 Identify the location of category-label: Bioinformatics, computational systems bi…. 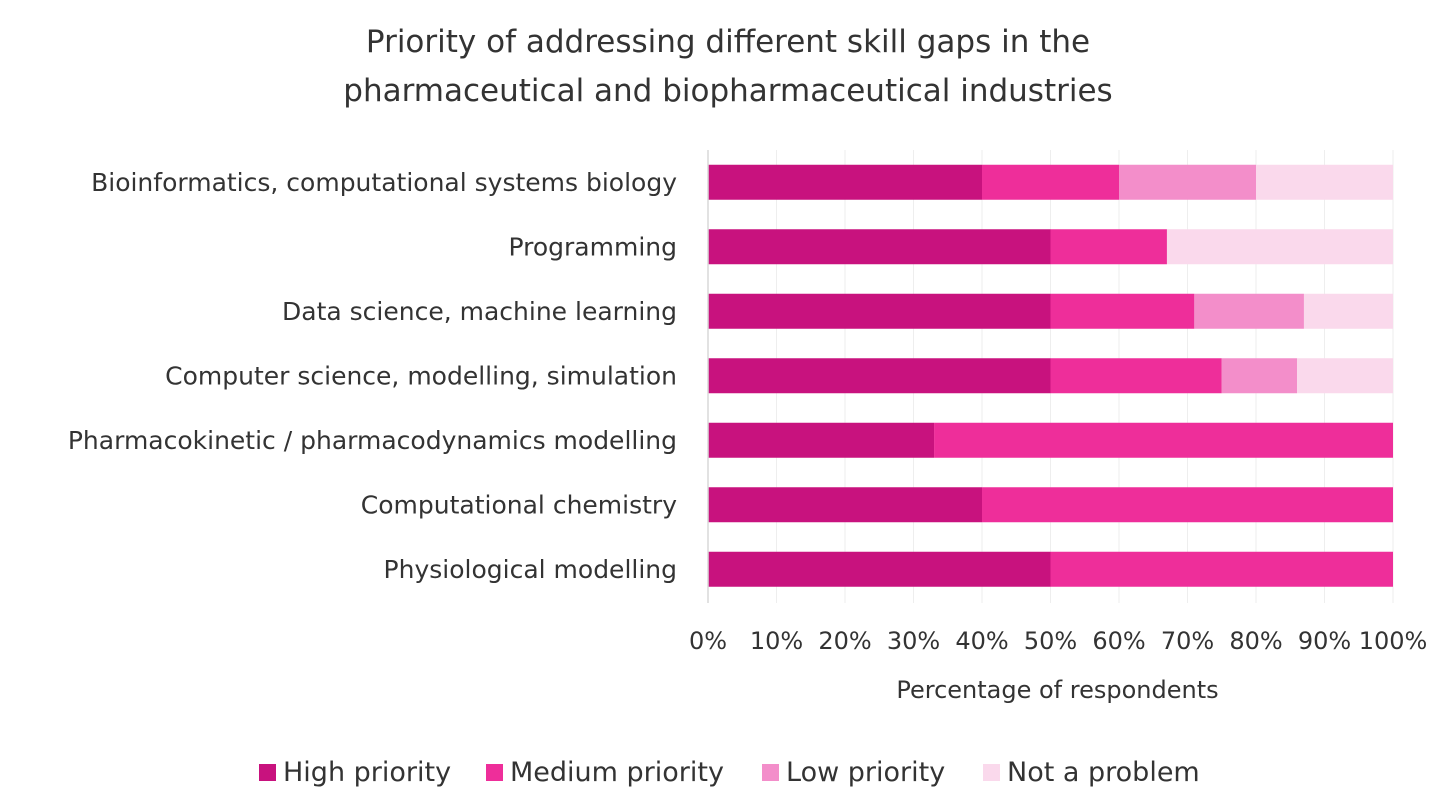
(384, 182).